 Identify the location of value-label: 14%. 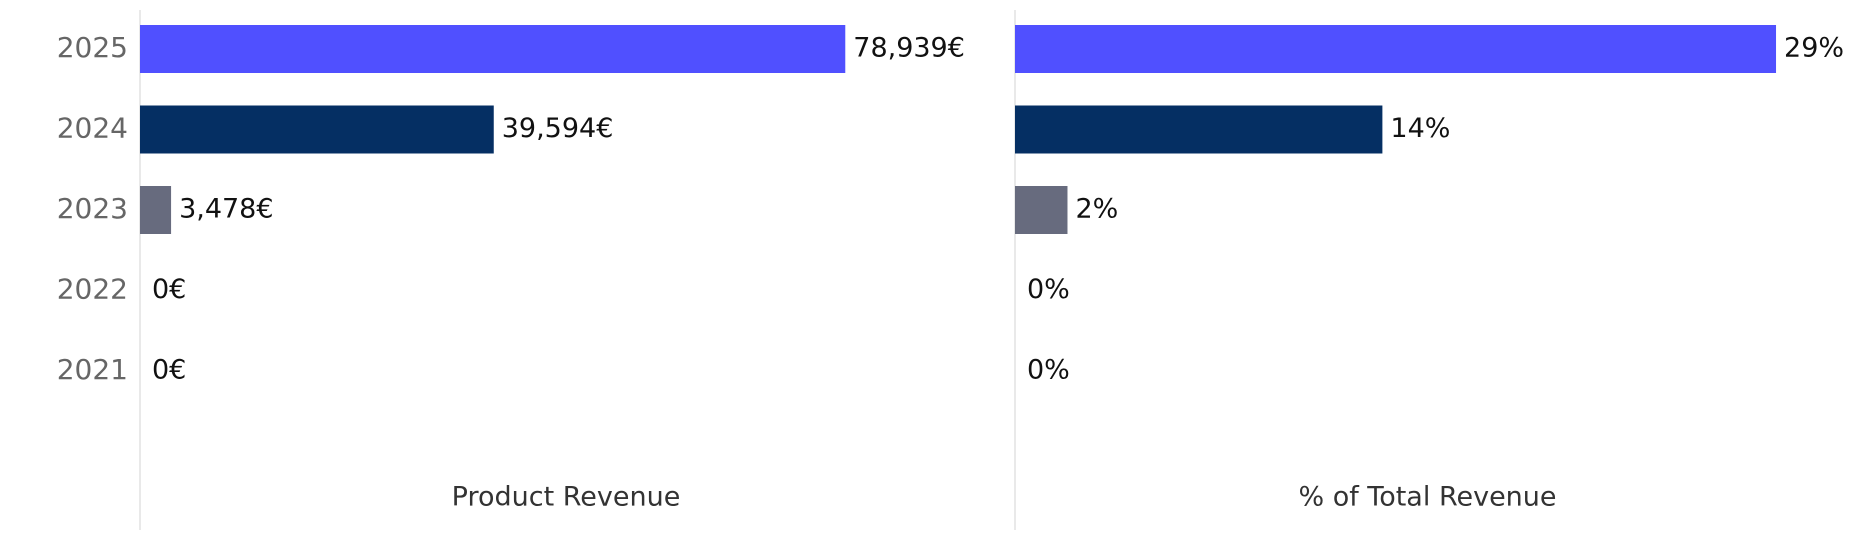
(1420, 128).